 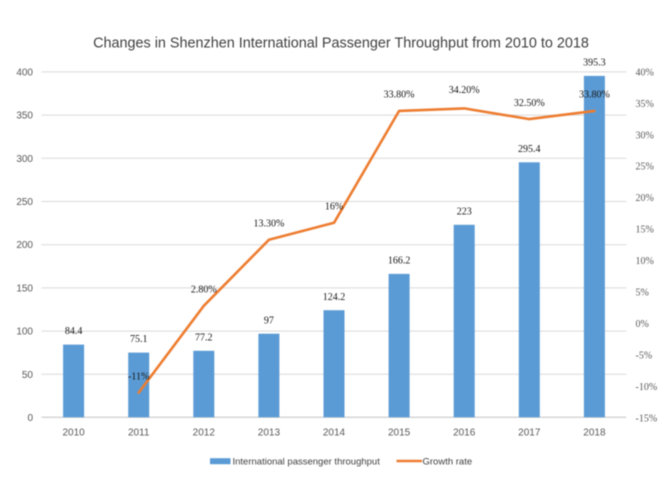 What do you see at coordinates (645, 104) in the screenshot?
I see `svg-text: 35%` at bounding box center [645, 104].